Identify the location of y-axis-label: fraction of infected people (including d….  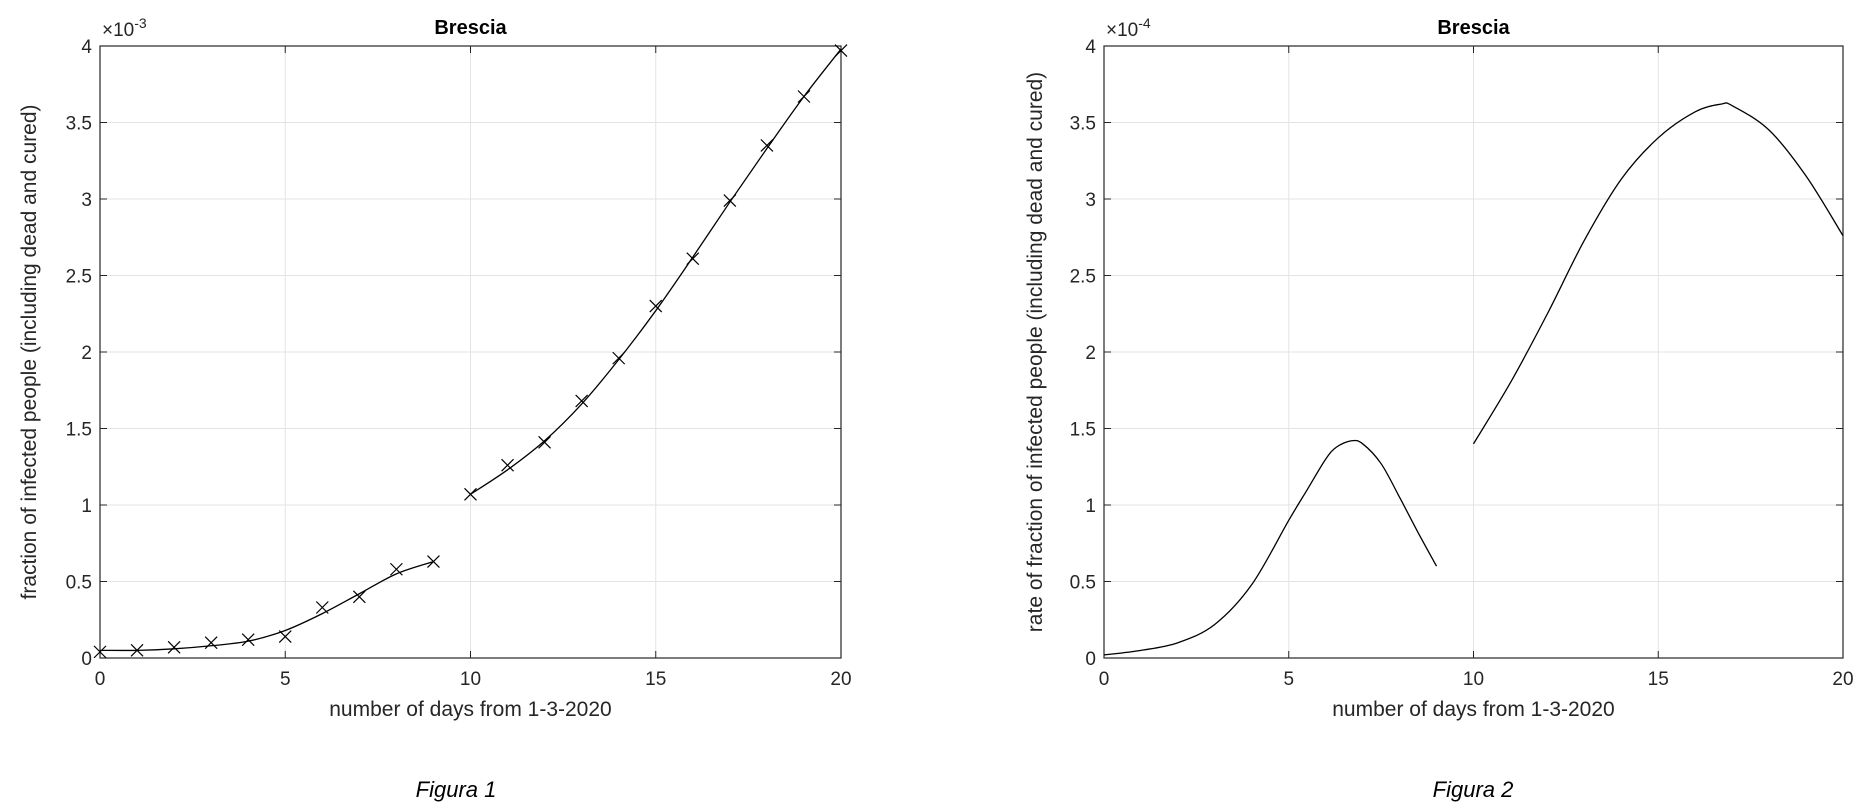
(29, 352).